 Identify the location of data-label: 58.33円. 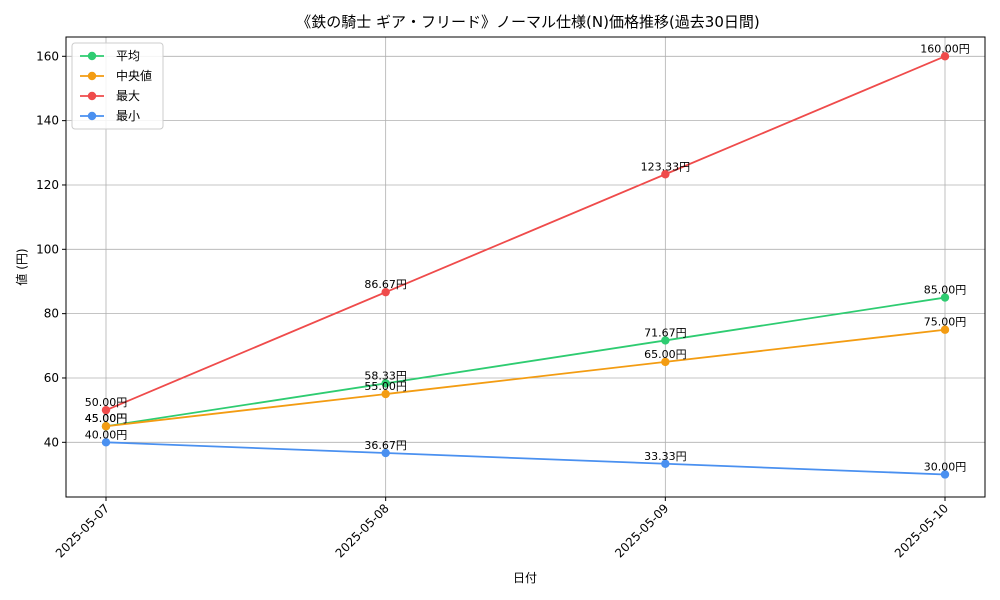
(385, 375).